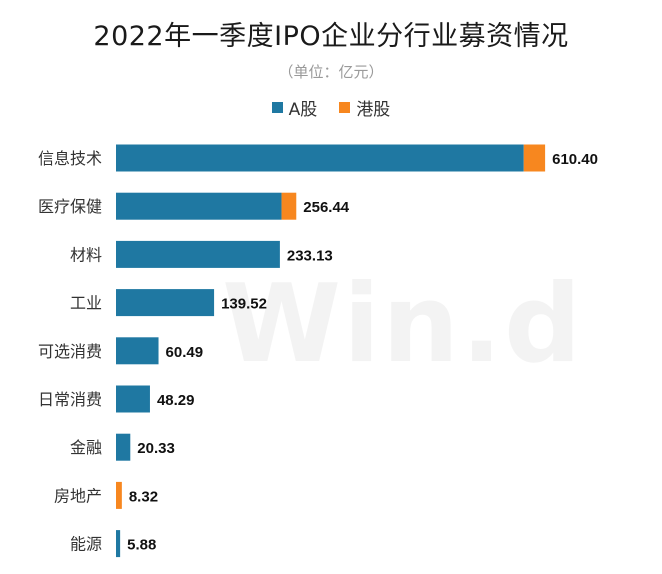  Describe the element at coordinates (141, 545) in the screenshot. I see `value-label-cat-8: 5.88` at that location.